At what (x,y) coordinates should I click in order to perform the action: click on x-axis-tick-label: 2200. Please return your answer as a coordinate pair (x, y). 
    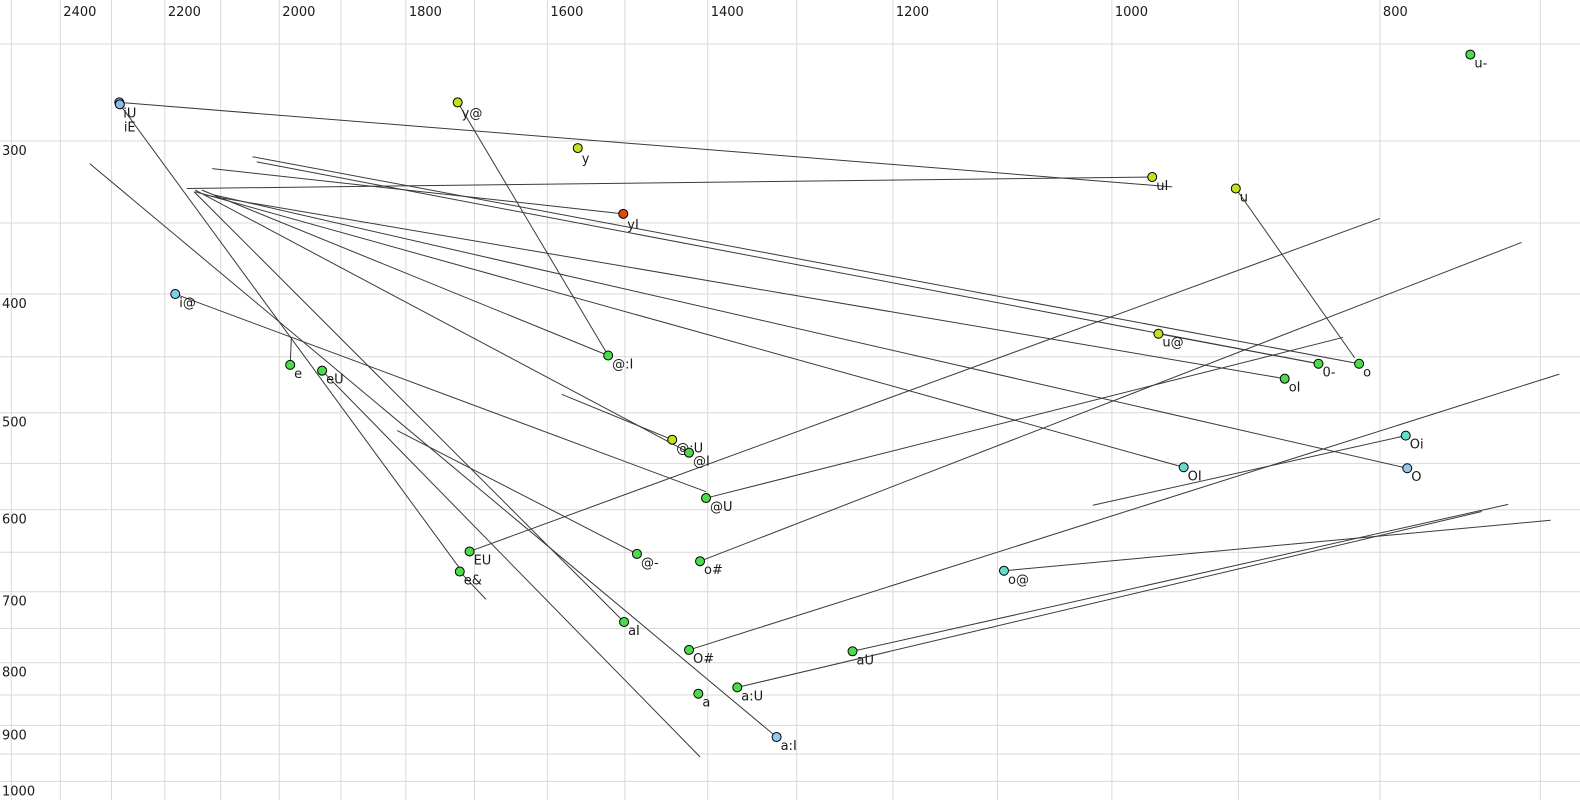
    Looking at the image, I should click on (184, 12).